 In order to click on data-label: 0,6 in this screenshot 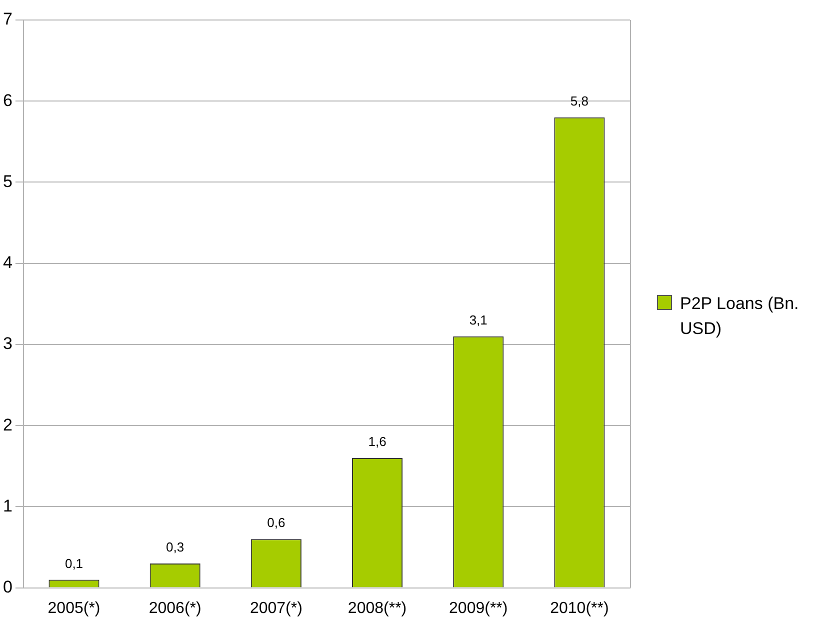, I will do `click(276, 522)`.